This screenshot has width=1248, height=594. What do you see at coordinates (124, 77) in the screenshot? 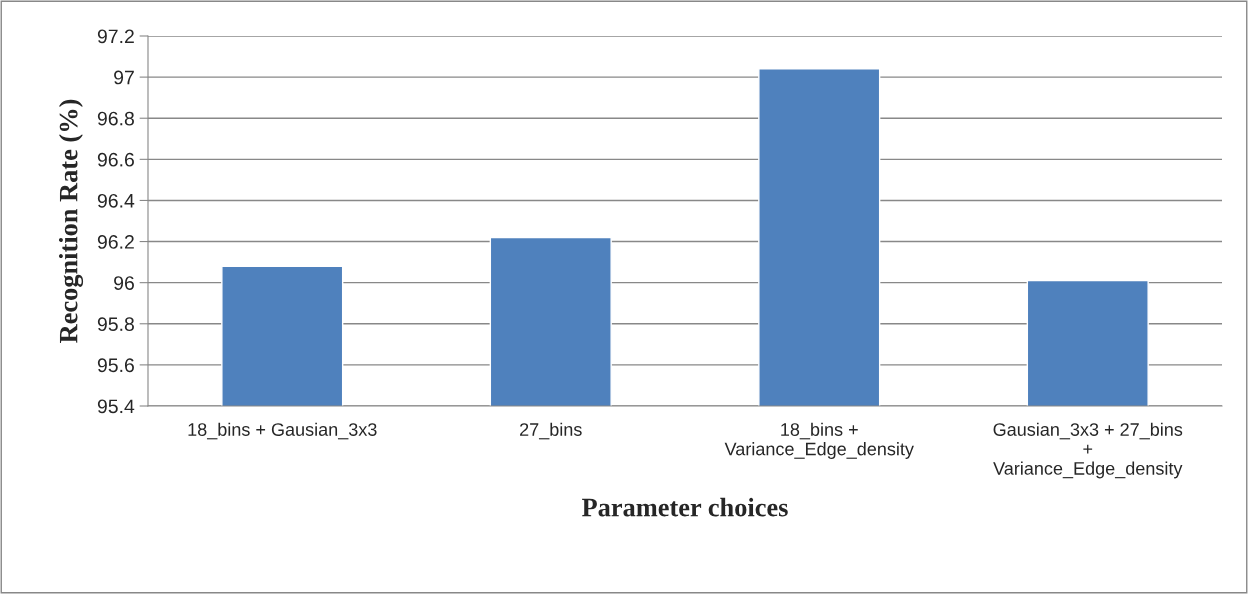
I see `y-tick-label: 97` at bounding box center [124, 77].